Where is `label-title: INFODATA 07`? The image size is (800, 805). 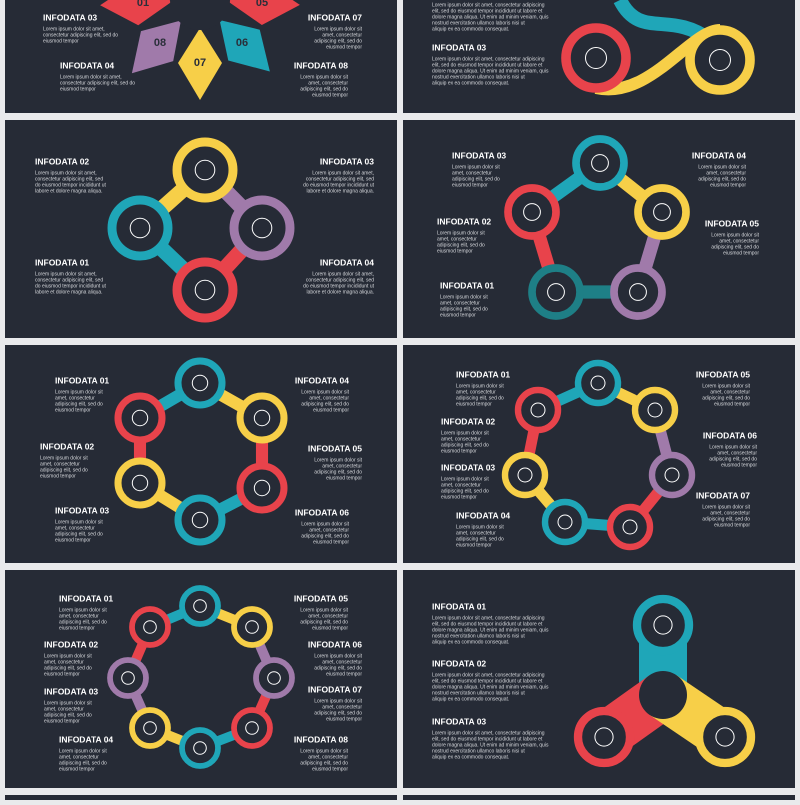 label-title: INFODATA 07 is located at coordinates (335, 17).